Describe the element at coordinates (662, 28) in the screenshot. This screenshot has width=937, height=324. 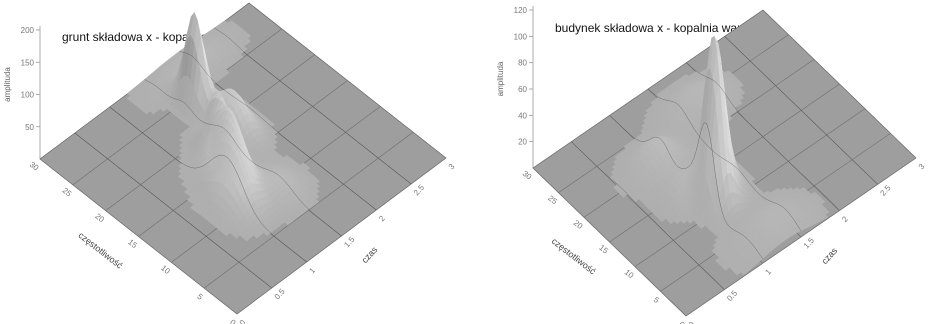
I see `chart-title: budynek składowa x - kopalnia wapienia` at that location.